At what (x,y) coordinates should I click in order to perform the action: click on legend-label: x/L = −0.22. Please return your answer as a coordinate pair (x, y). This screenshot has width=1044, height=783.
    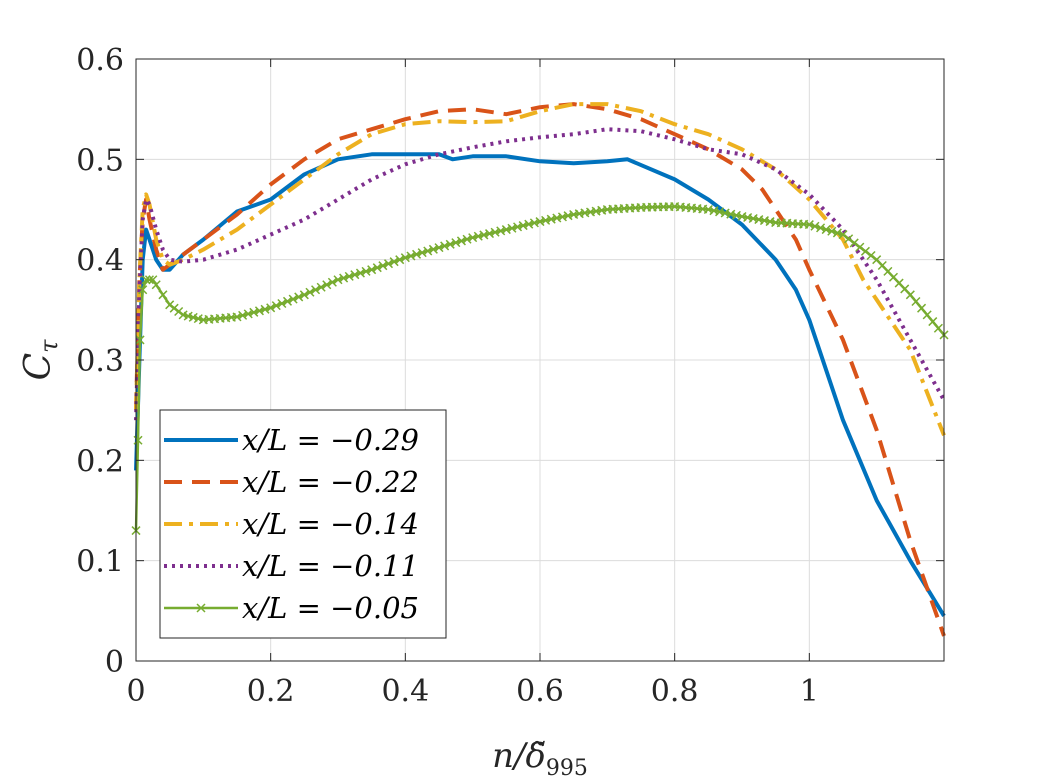
    Looking at the image, I should click on (330, 482).